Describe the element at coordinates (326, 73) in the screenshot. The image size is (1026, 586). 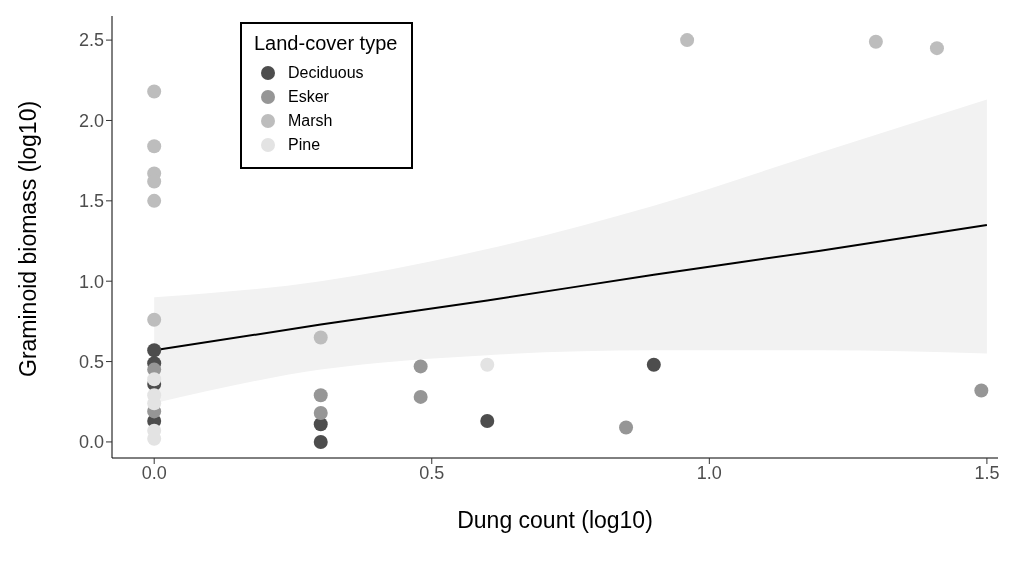
I see `legend-label: Deciduous` at that location.